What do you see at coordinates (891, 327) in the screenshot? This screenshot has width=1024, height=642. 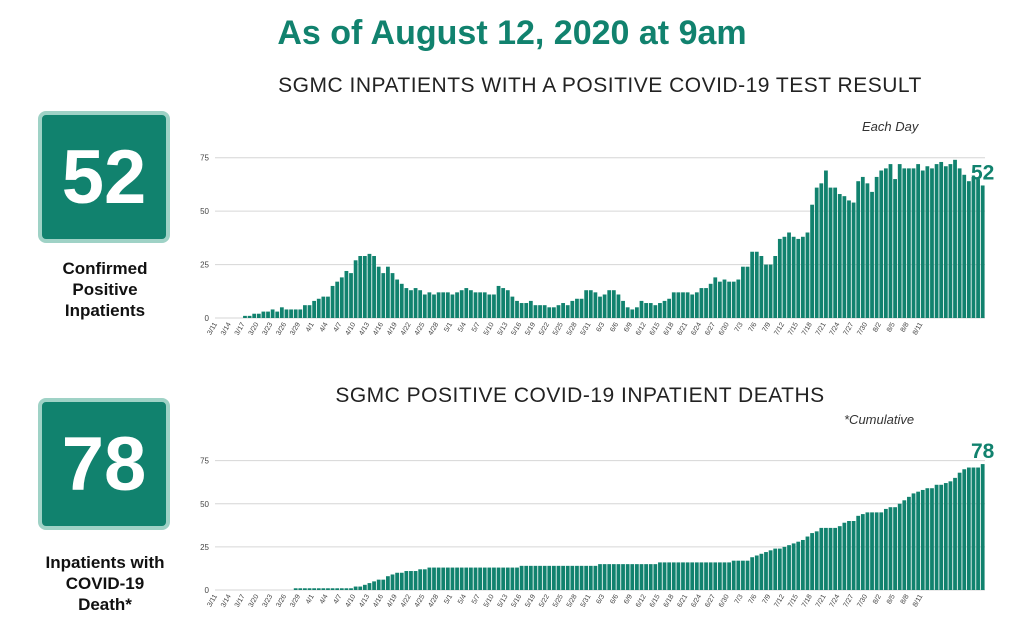 I see `inpatients-x-tick-label: 8/5` at bounding box center [891, 327].